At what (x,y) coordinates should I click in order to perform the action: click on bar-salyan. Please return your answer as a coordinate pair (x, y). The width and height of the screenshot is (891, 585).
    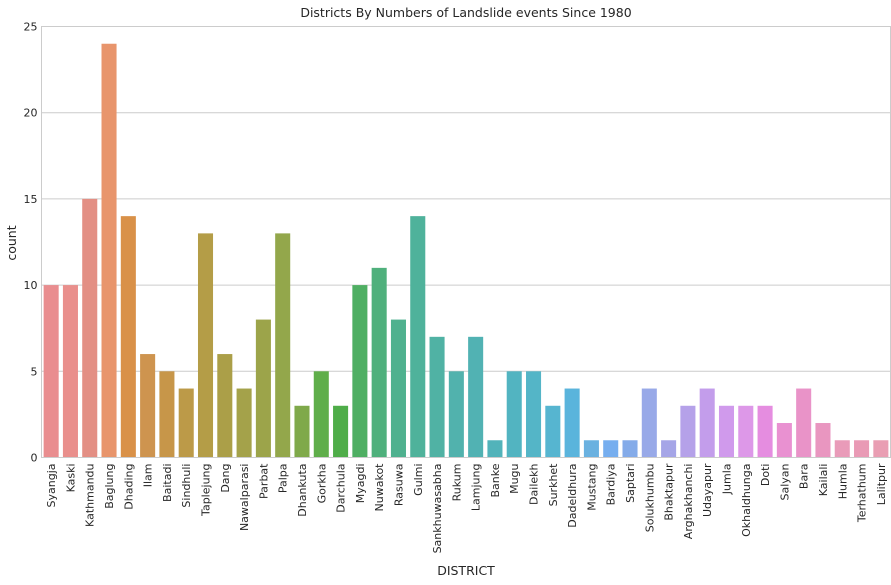
    Looking at the image, I should click on (784, 440).